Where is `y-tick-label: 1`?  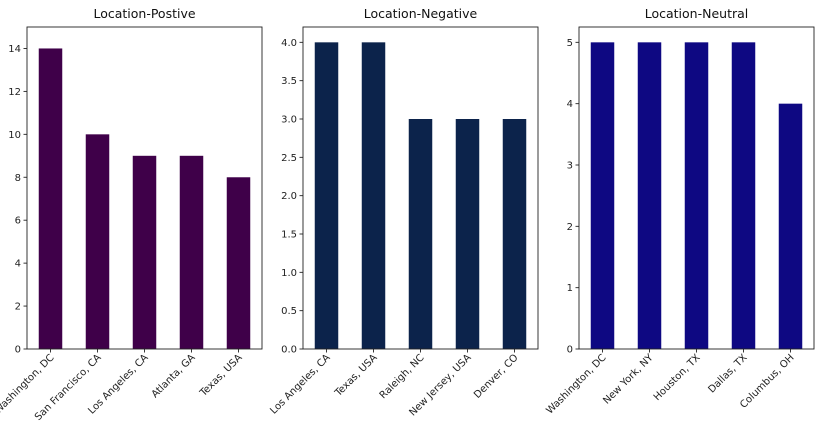 y-tick-label: 1 is located at coordinates (570, 288).